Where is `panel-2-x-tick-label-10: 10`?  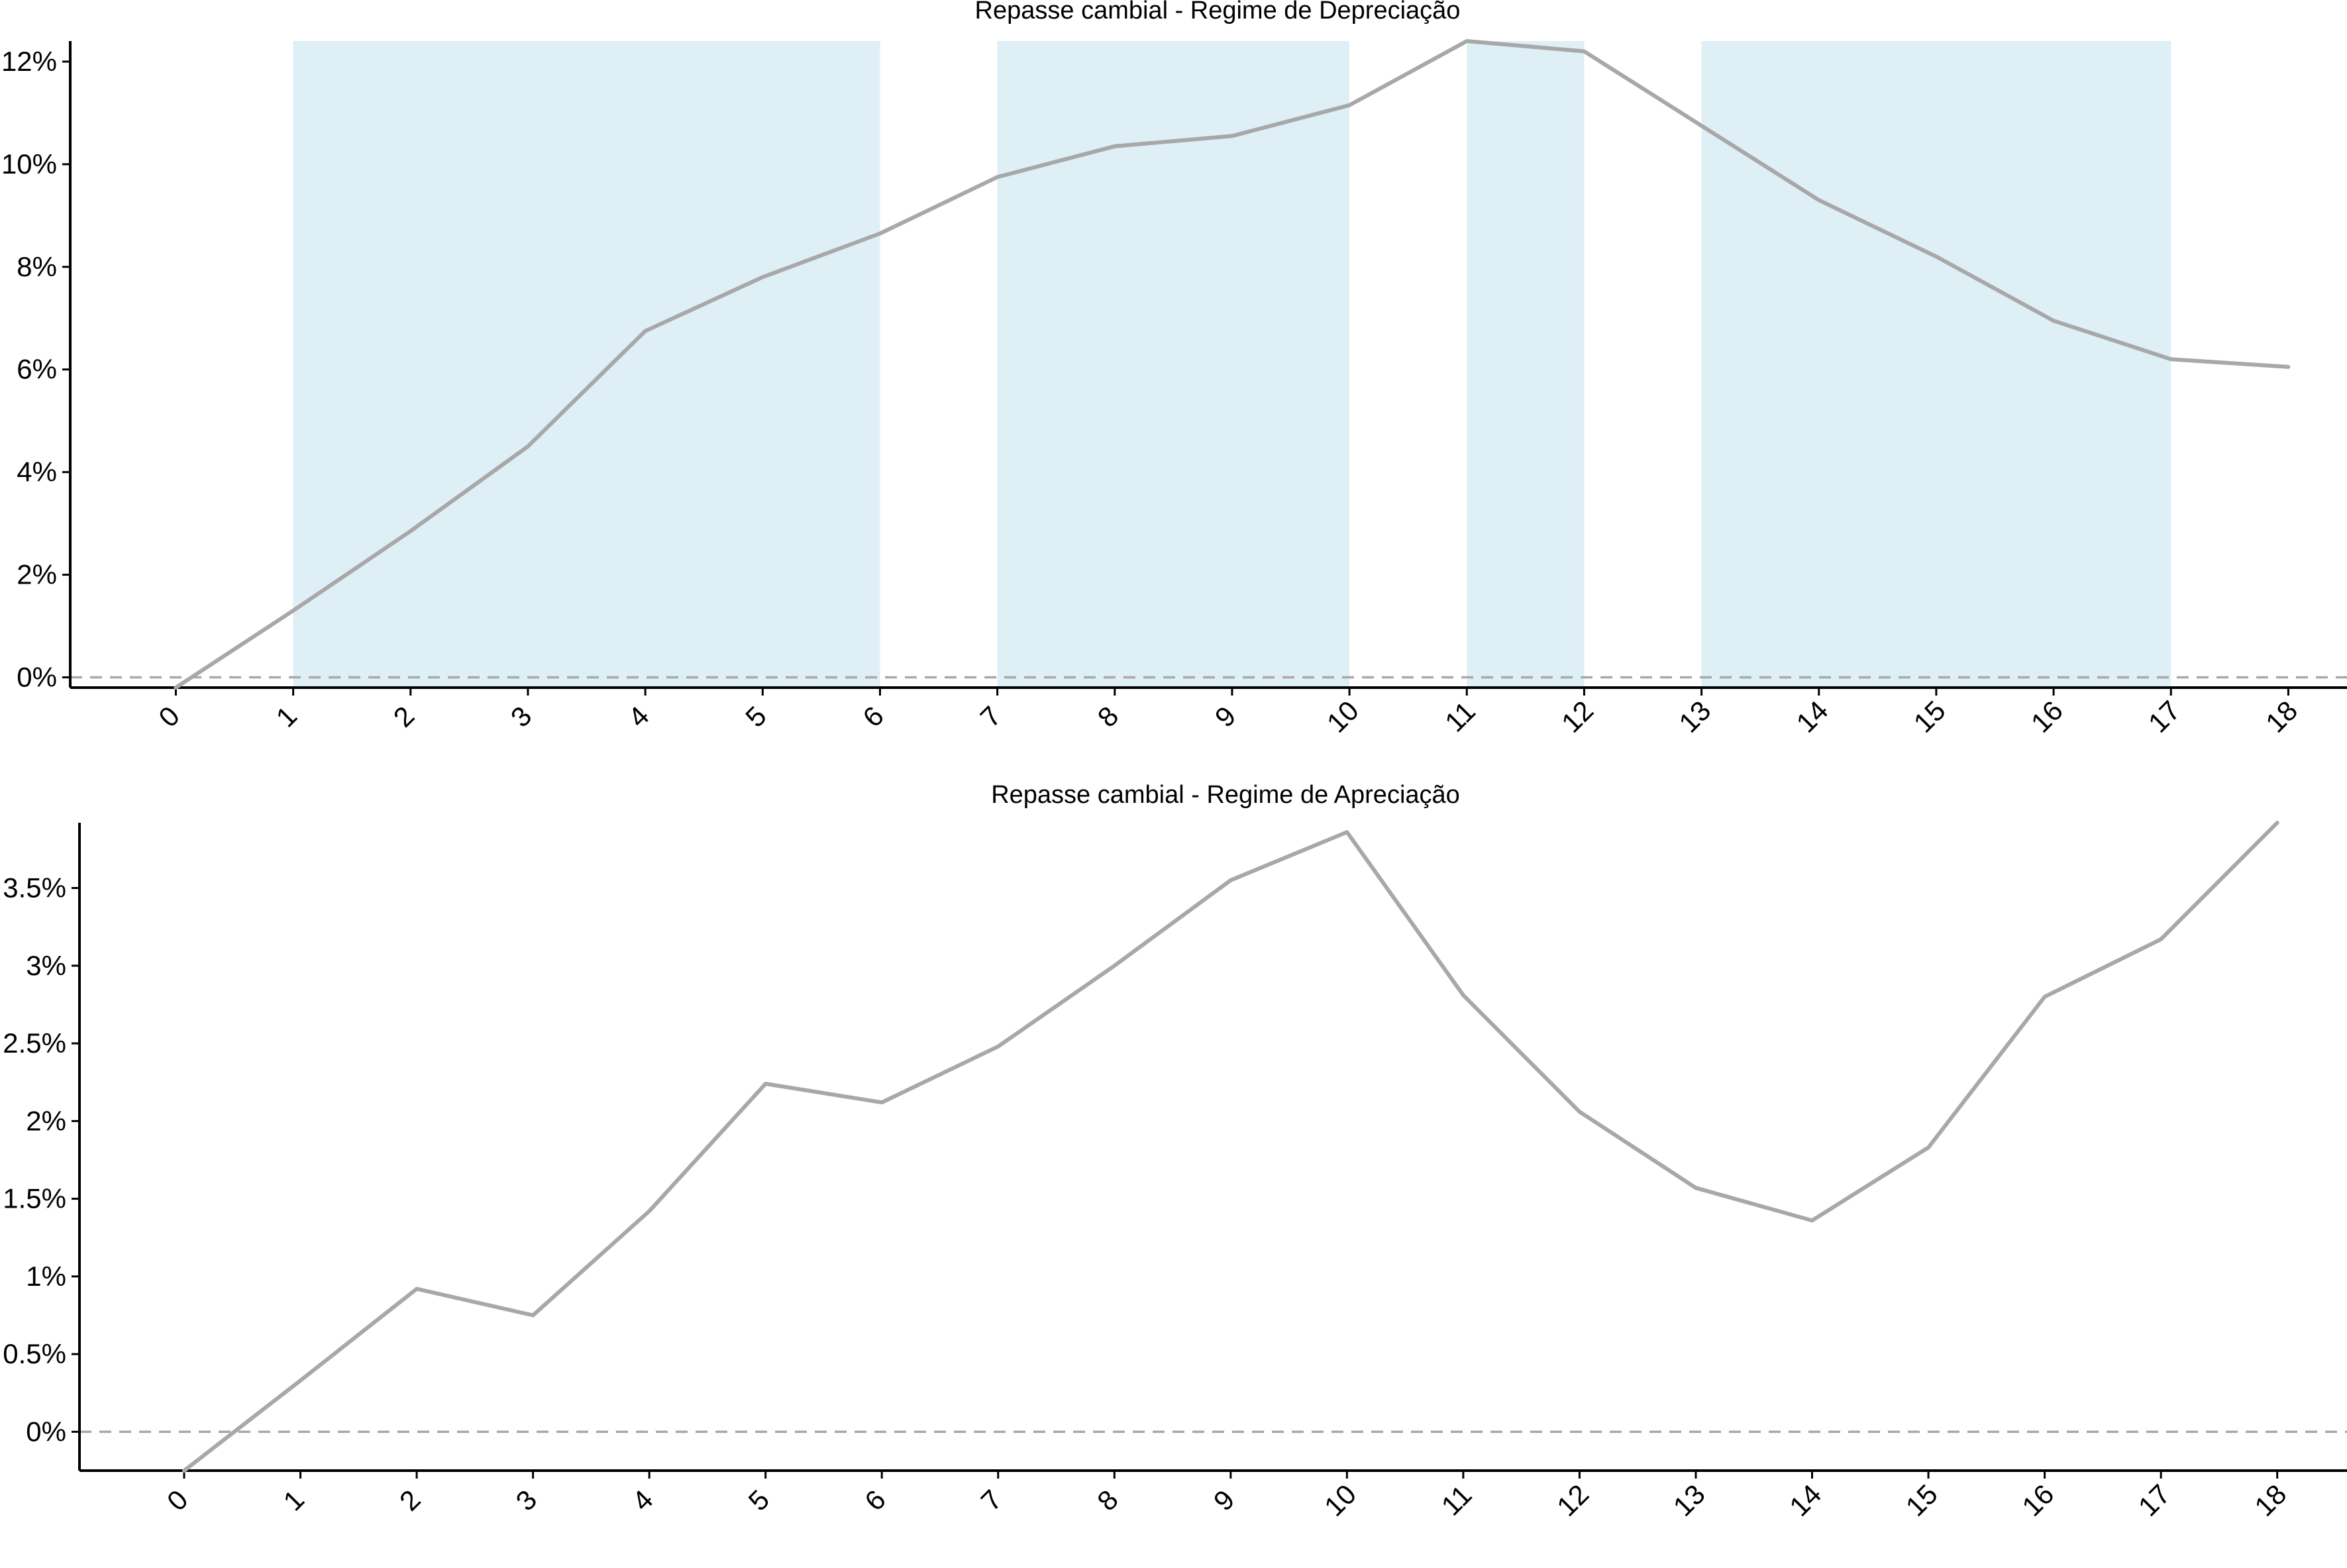
panel-2-x-tick-label-10: 10 is located at coordinates (1340, 1500).